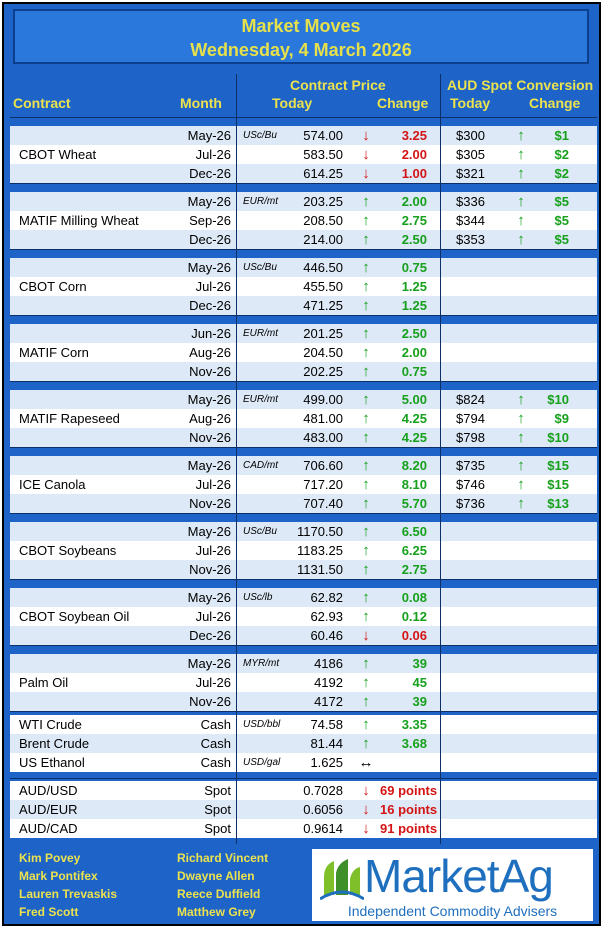 This screenshot has width=603, height=928. Describe the element at coordinates (303, 682) in the screenshot. I see `table-row: Jul-26 4192 ↑ 45` at that location.